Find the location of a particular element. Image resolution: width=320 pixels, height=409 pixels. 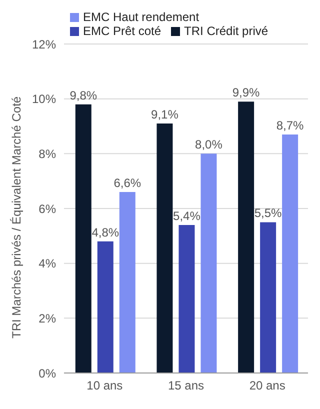

legend-label: EMC Haut rendement is located at coordinates (141, 17).